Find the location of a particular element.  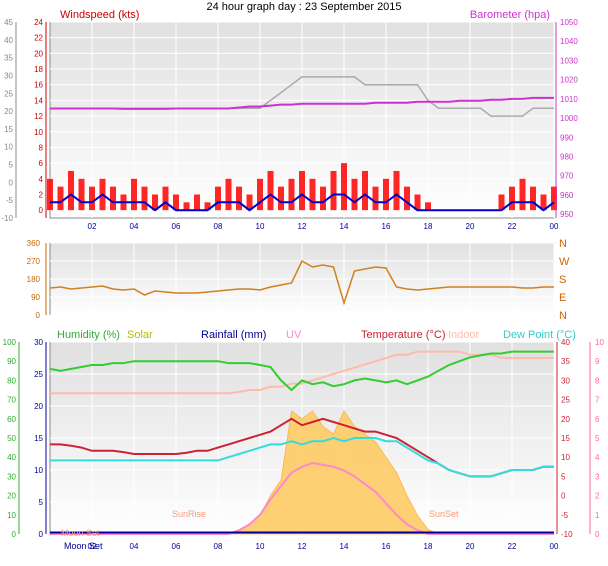

wind-tick-label: 12 is located at coordinates (38, 116).